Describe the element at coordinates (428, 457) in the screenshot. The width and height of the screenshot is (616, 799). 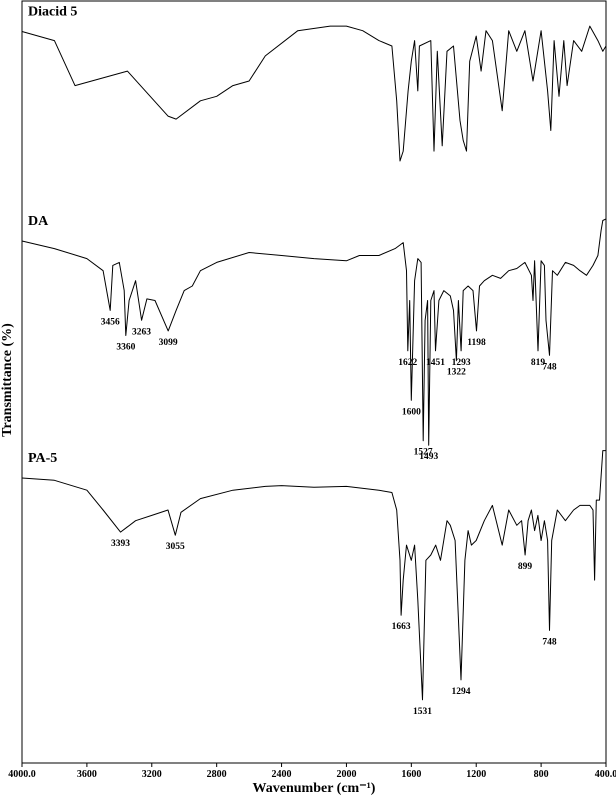
I see `peak-label: 1493` at that location.